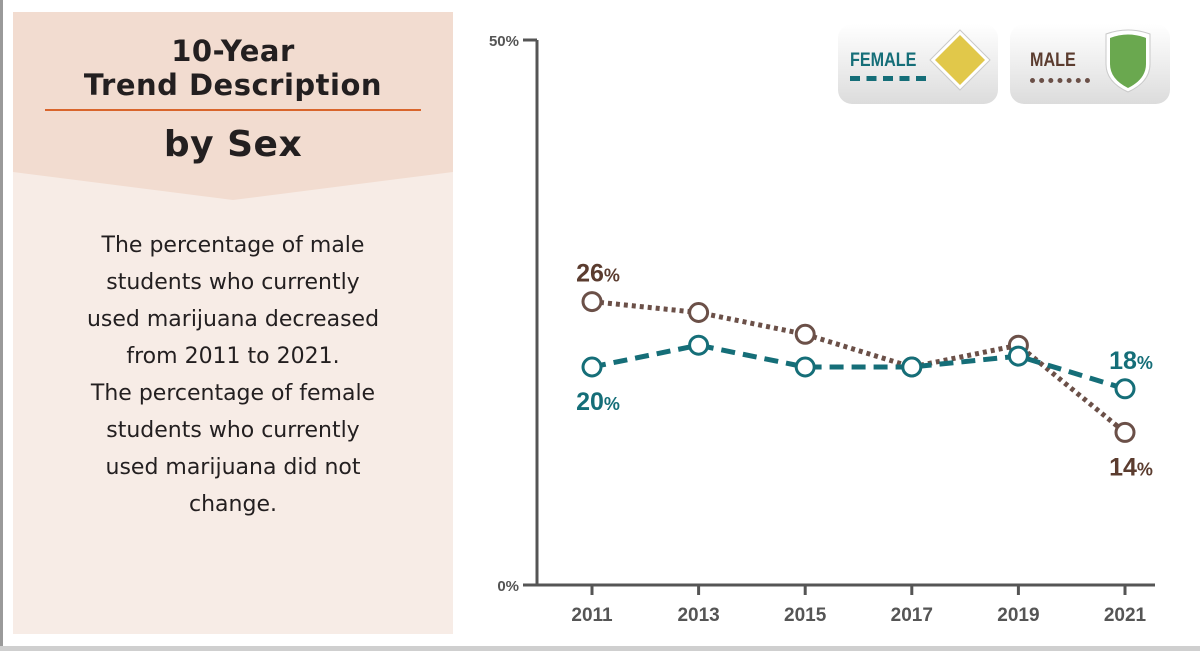  What do you see at coordinates (233, 467) in the screenshot?
I see `description-line: used marijuana did not` at bounding box center [233, 467].